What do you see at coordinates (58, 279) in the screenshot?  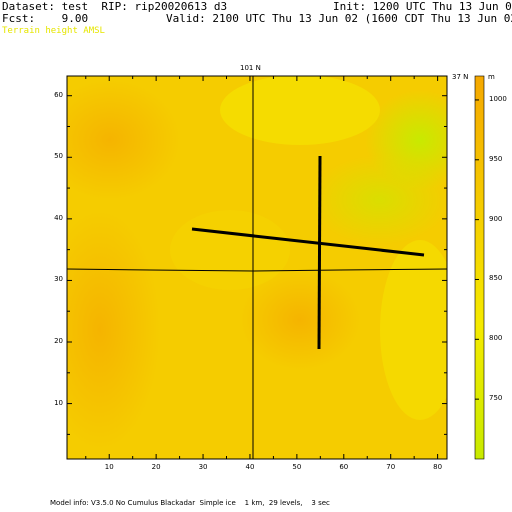 I see `y-tick-label: 30` at bounding box center [58, 279].